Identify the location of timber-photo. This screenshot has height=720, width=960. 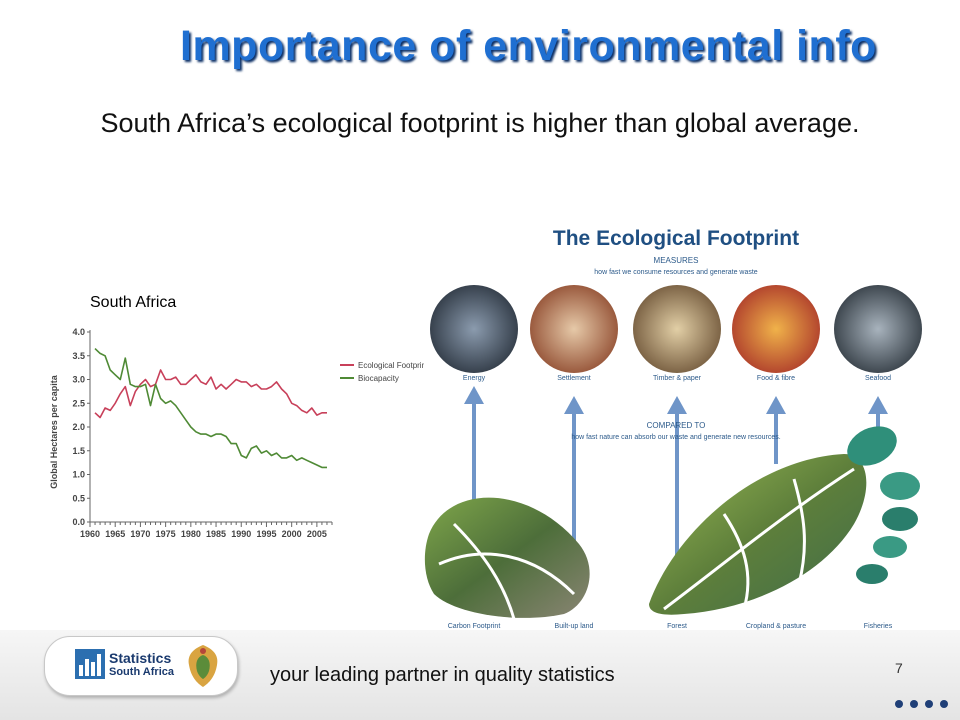
(677, 329).